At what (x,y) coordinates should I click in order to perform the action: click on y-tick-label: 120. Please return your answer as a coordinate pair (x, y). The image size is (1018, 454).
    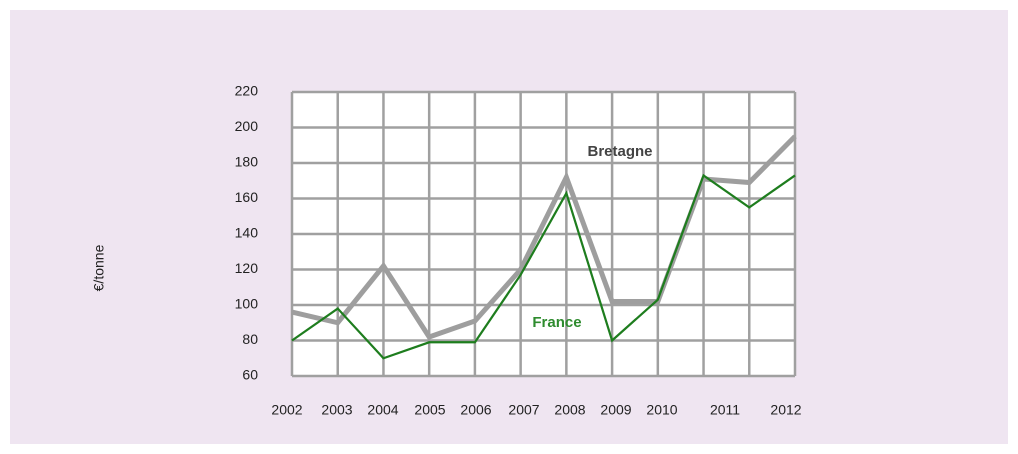
    Looking at the image, I should click on (247, 268).